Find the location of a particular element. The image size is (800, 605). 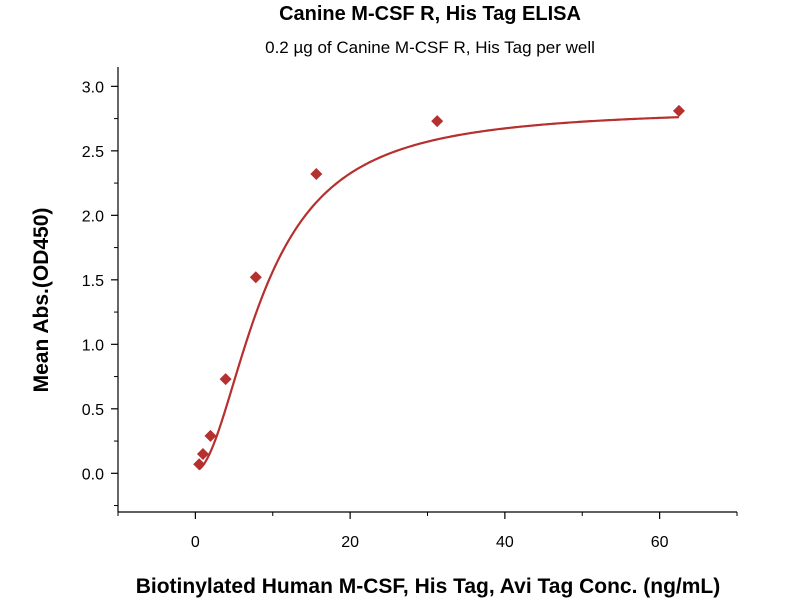

y-tick-label: 2.5 is located at coordinates (93, 152).